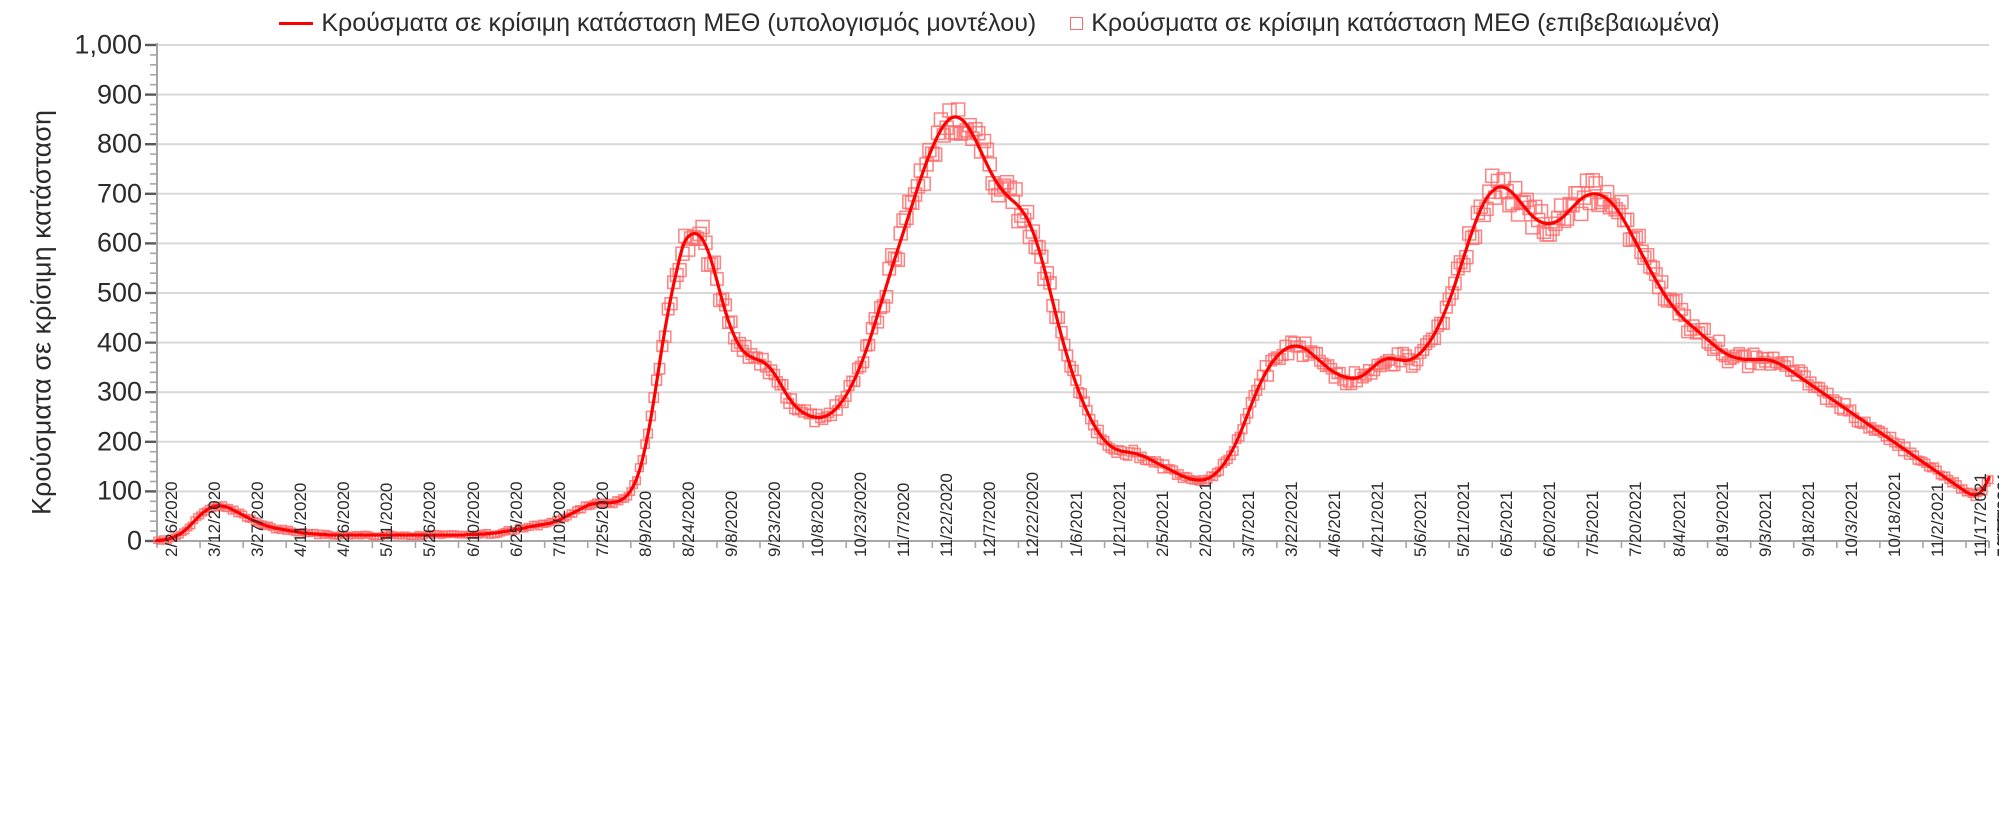  Describe the element at coordinates (688, 519) in the screenshot. I see `x-tick-label: 8/24/2020` at that location.